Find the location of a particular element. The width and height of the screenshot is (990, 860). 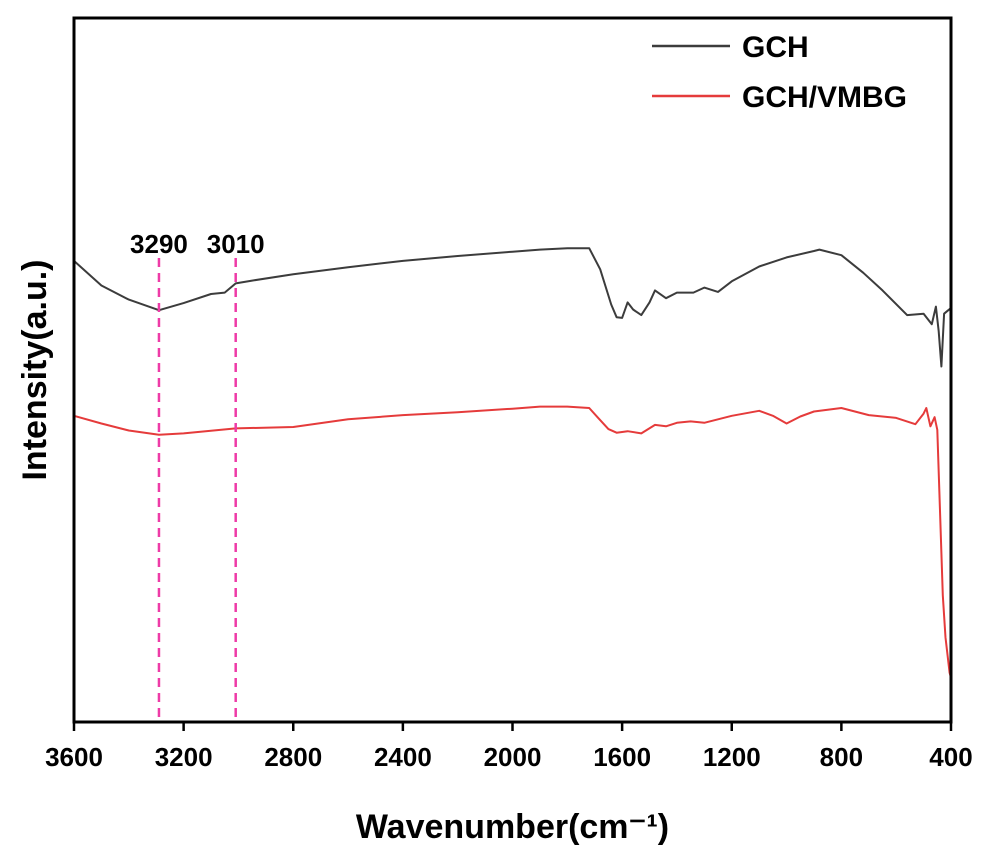

x-axis-ticks: 3600 3200 2800 2400 2000 1600 1200 800 400 is located at coordinates (509, 747).